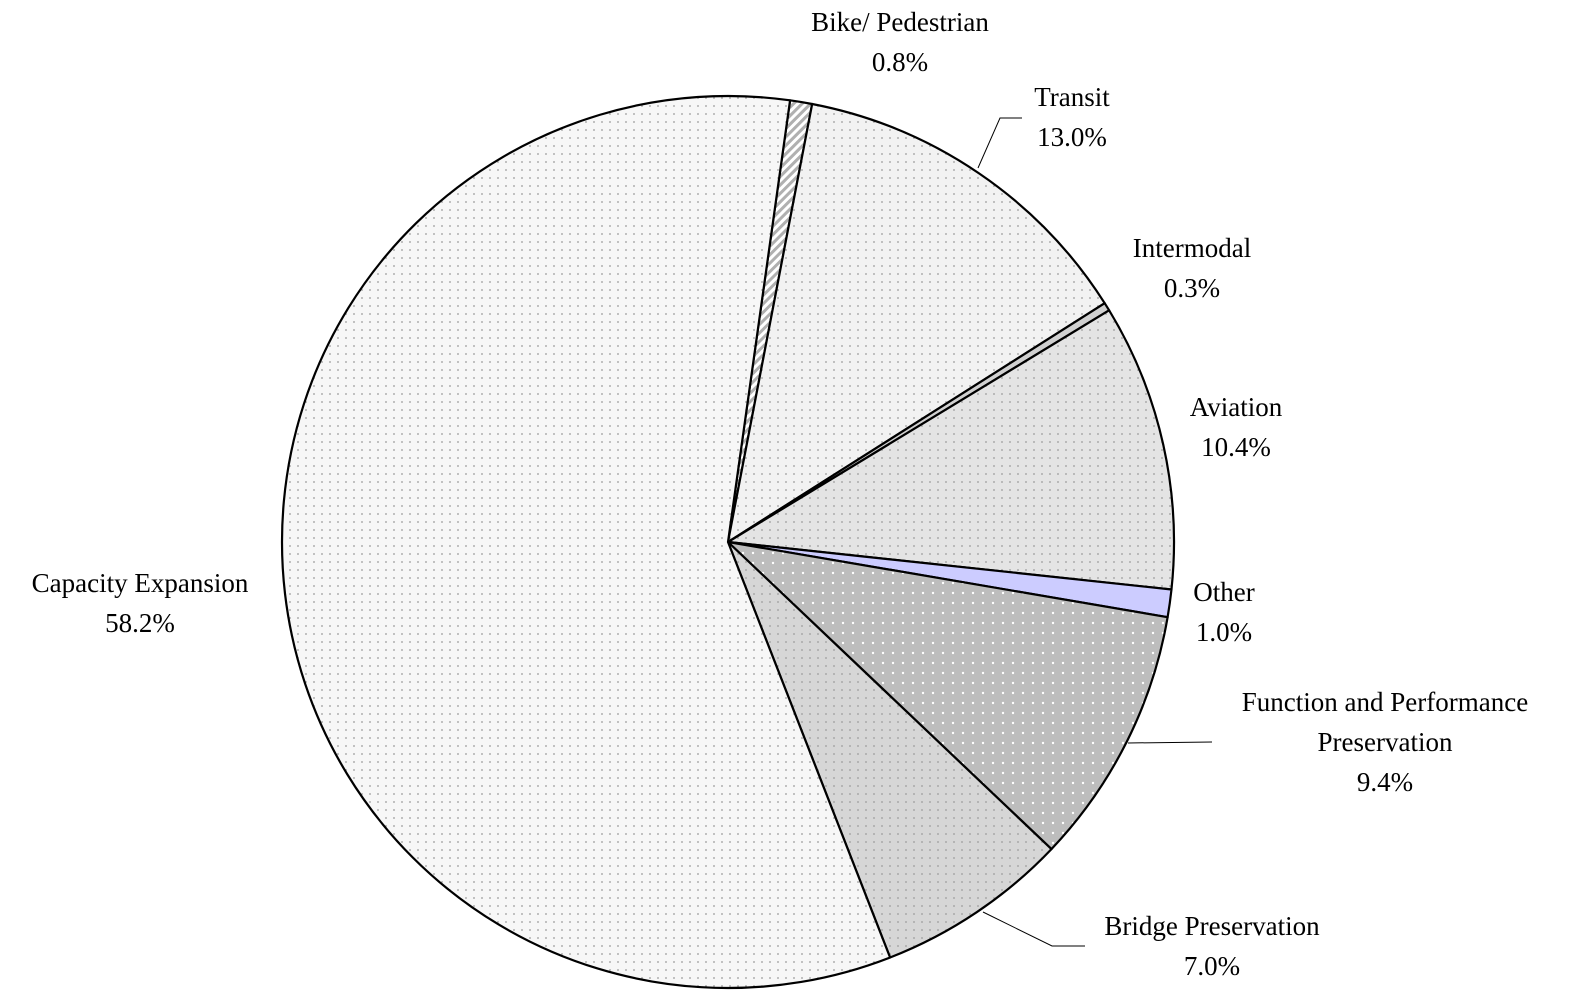 The image size is (1572, 990). Describe the element at coordinates (140, 603) in the screenshot. I see `slice-label: Capacity Expansion 58.2%` at that location.